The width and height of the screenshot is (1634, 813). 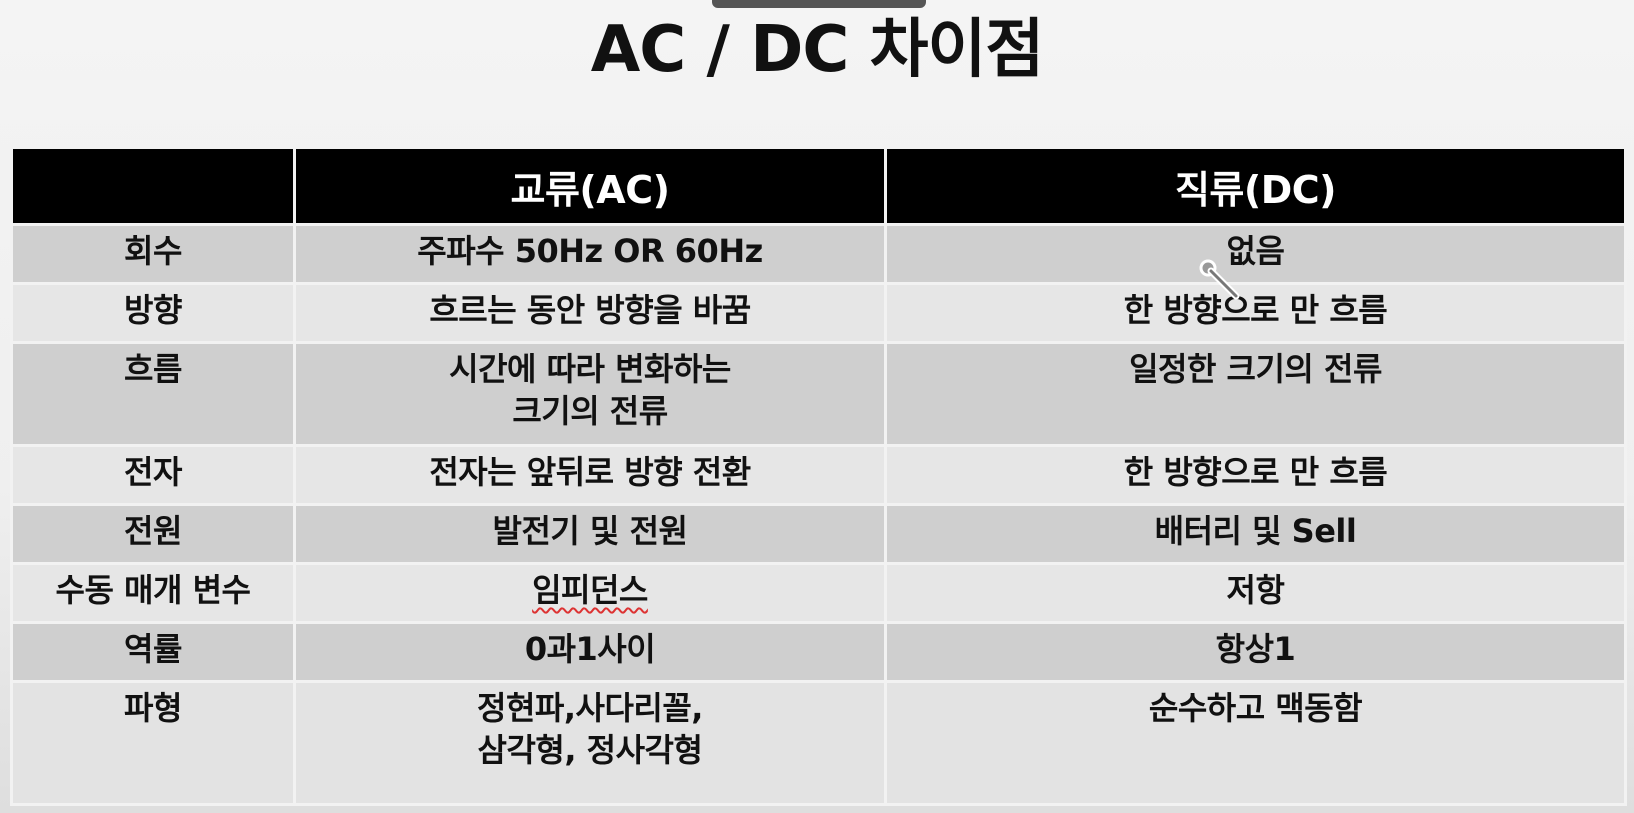 I want to click on dc-cell: 일정한 크기의 전류, so click(x=1255, y=394).